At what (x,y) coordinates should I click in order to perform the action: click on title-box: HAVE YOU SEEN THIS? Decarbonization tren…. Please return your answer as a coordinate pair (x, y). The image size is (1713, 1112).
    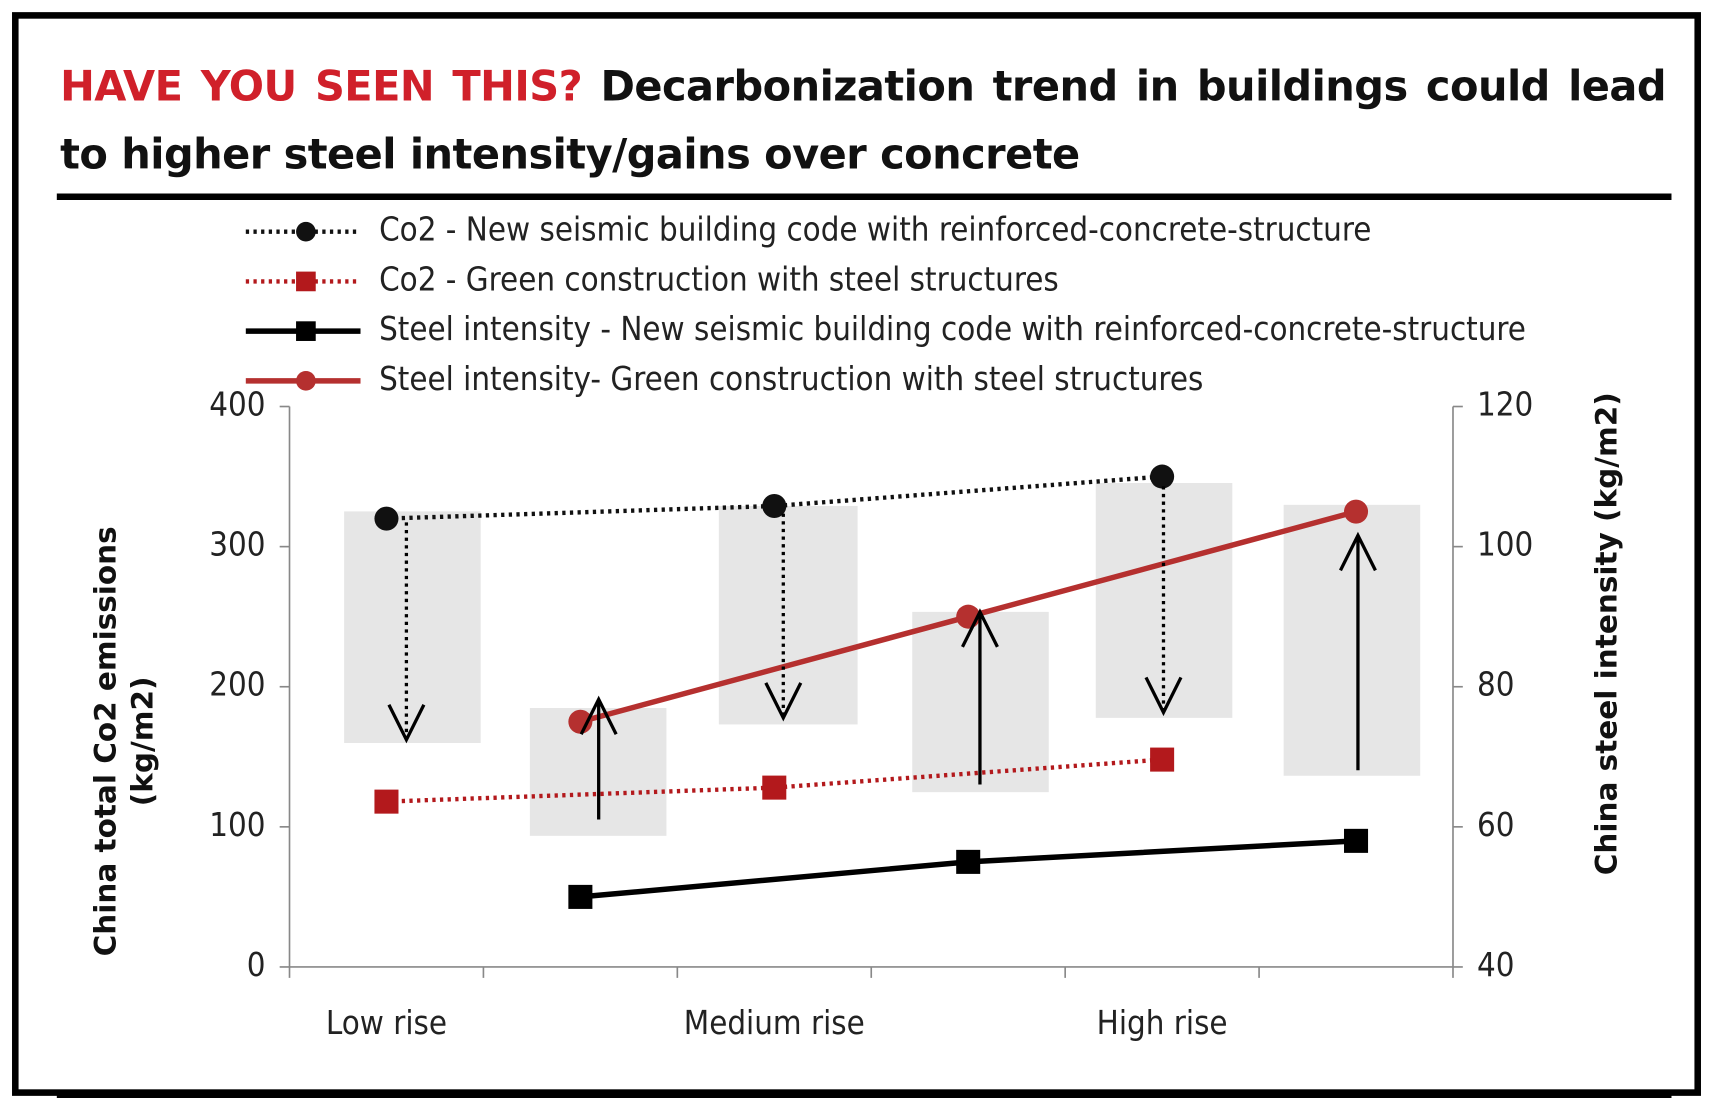
    Looking at the image, I should click on (863, 120).